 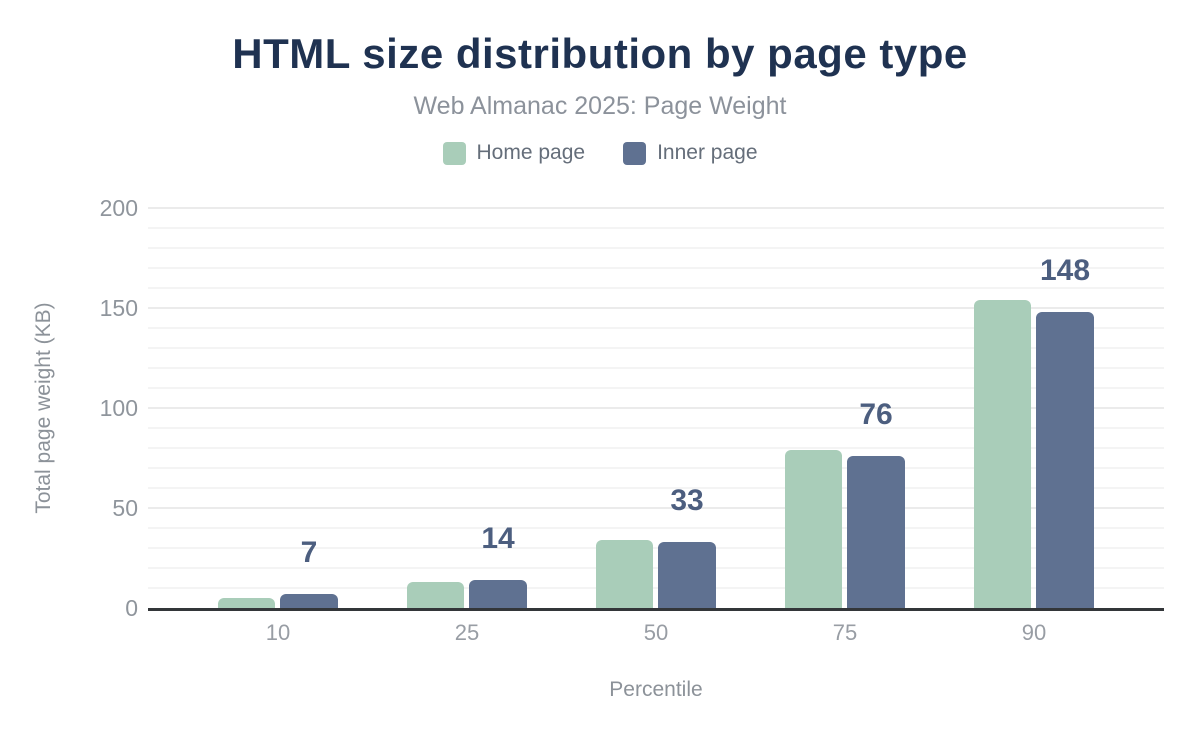 I want to click on data-label-p25: 14, so click(x=498, y=538).